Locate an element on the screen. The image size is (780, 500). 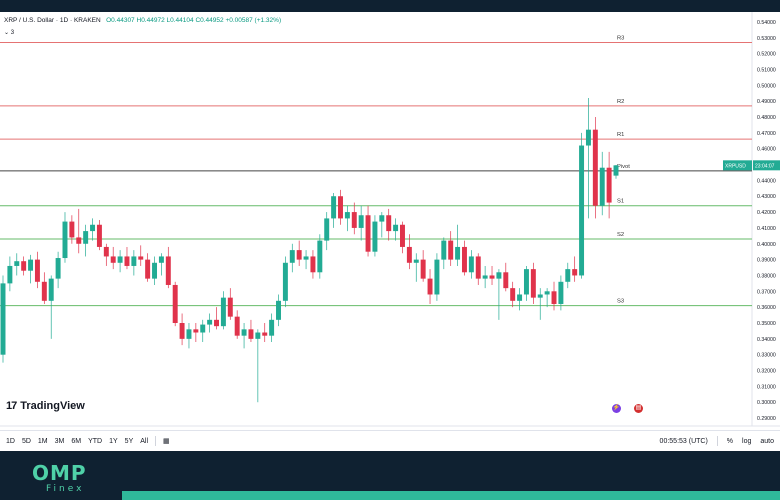
y-tick-label: 0.46000 is located at coordinates (766, 150).